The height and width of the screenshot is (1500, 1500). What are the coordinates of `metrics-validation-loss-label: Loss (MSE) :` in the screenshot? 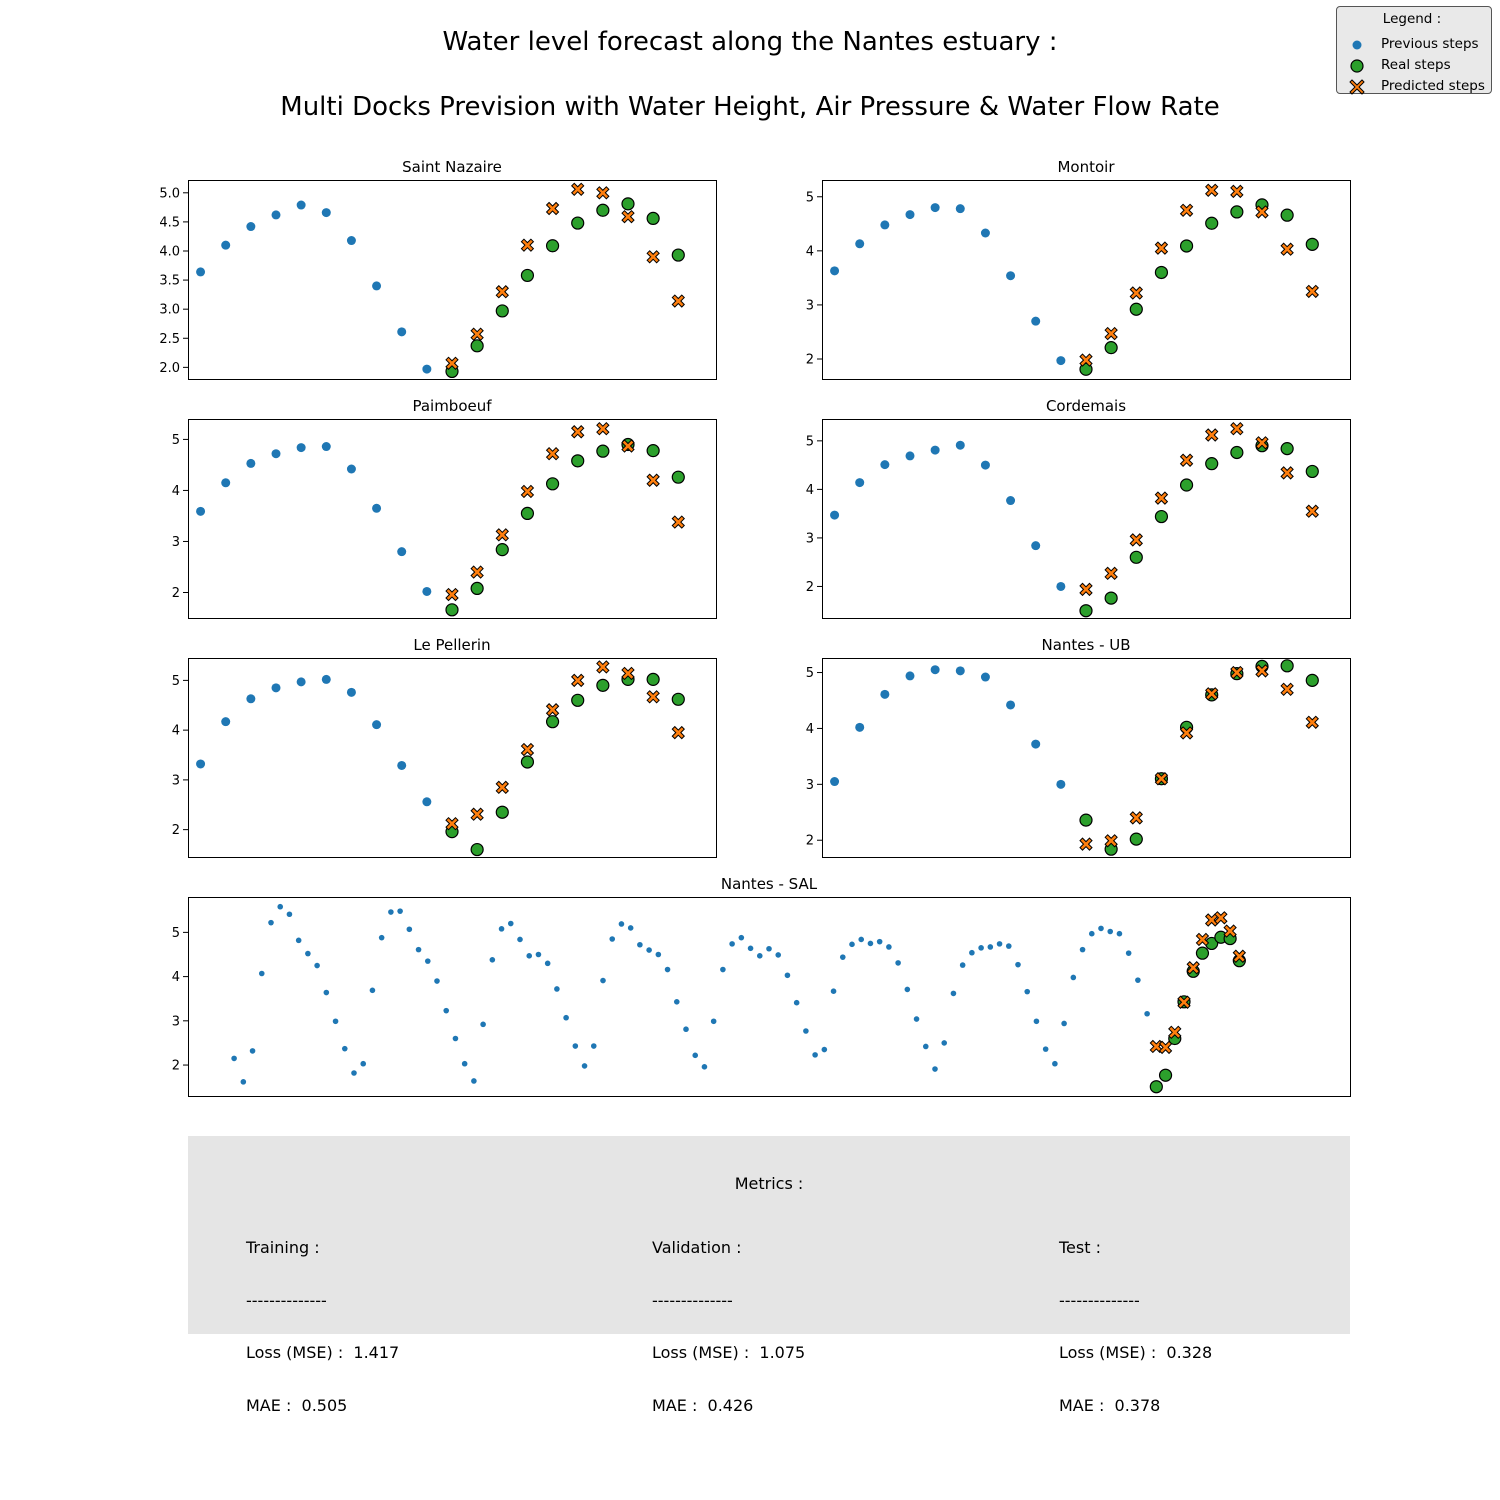 It's located at (701, 1352).